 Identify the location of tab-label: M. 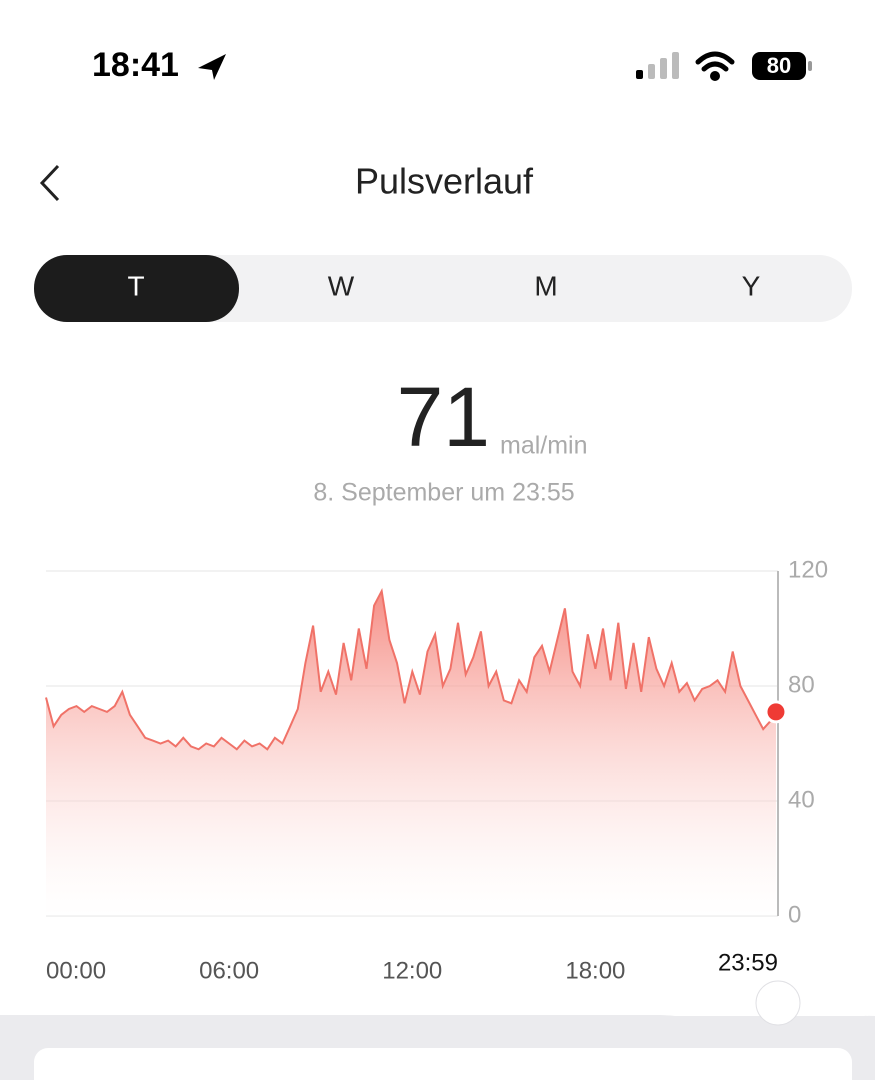
(545, 285).